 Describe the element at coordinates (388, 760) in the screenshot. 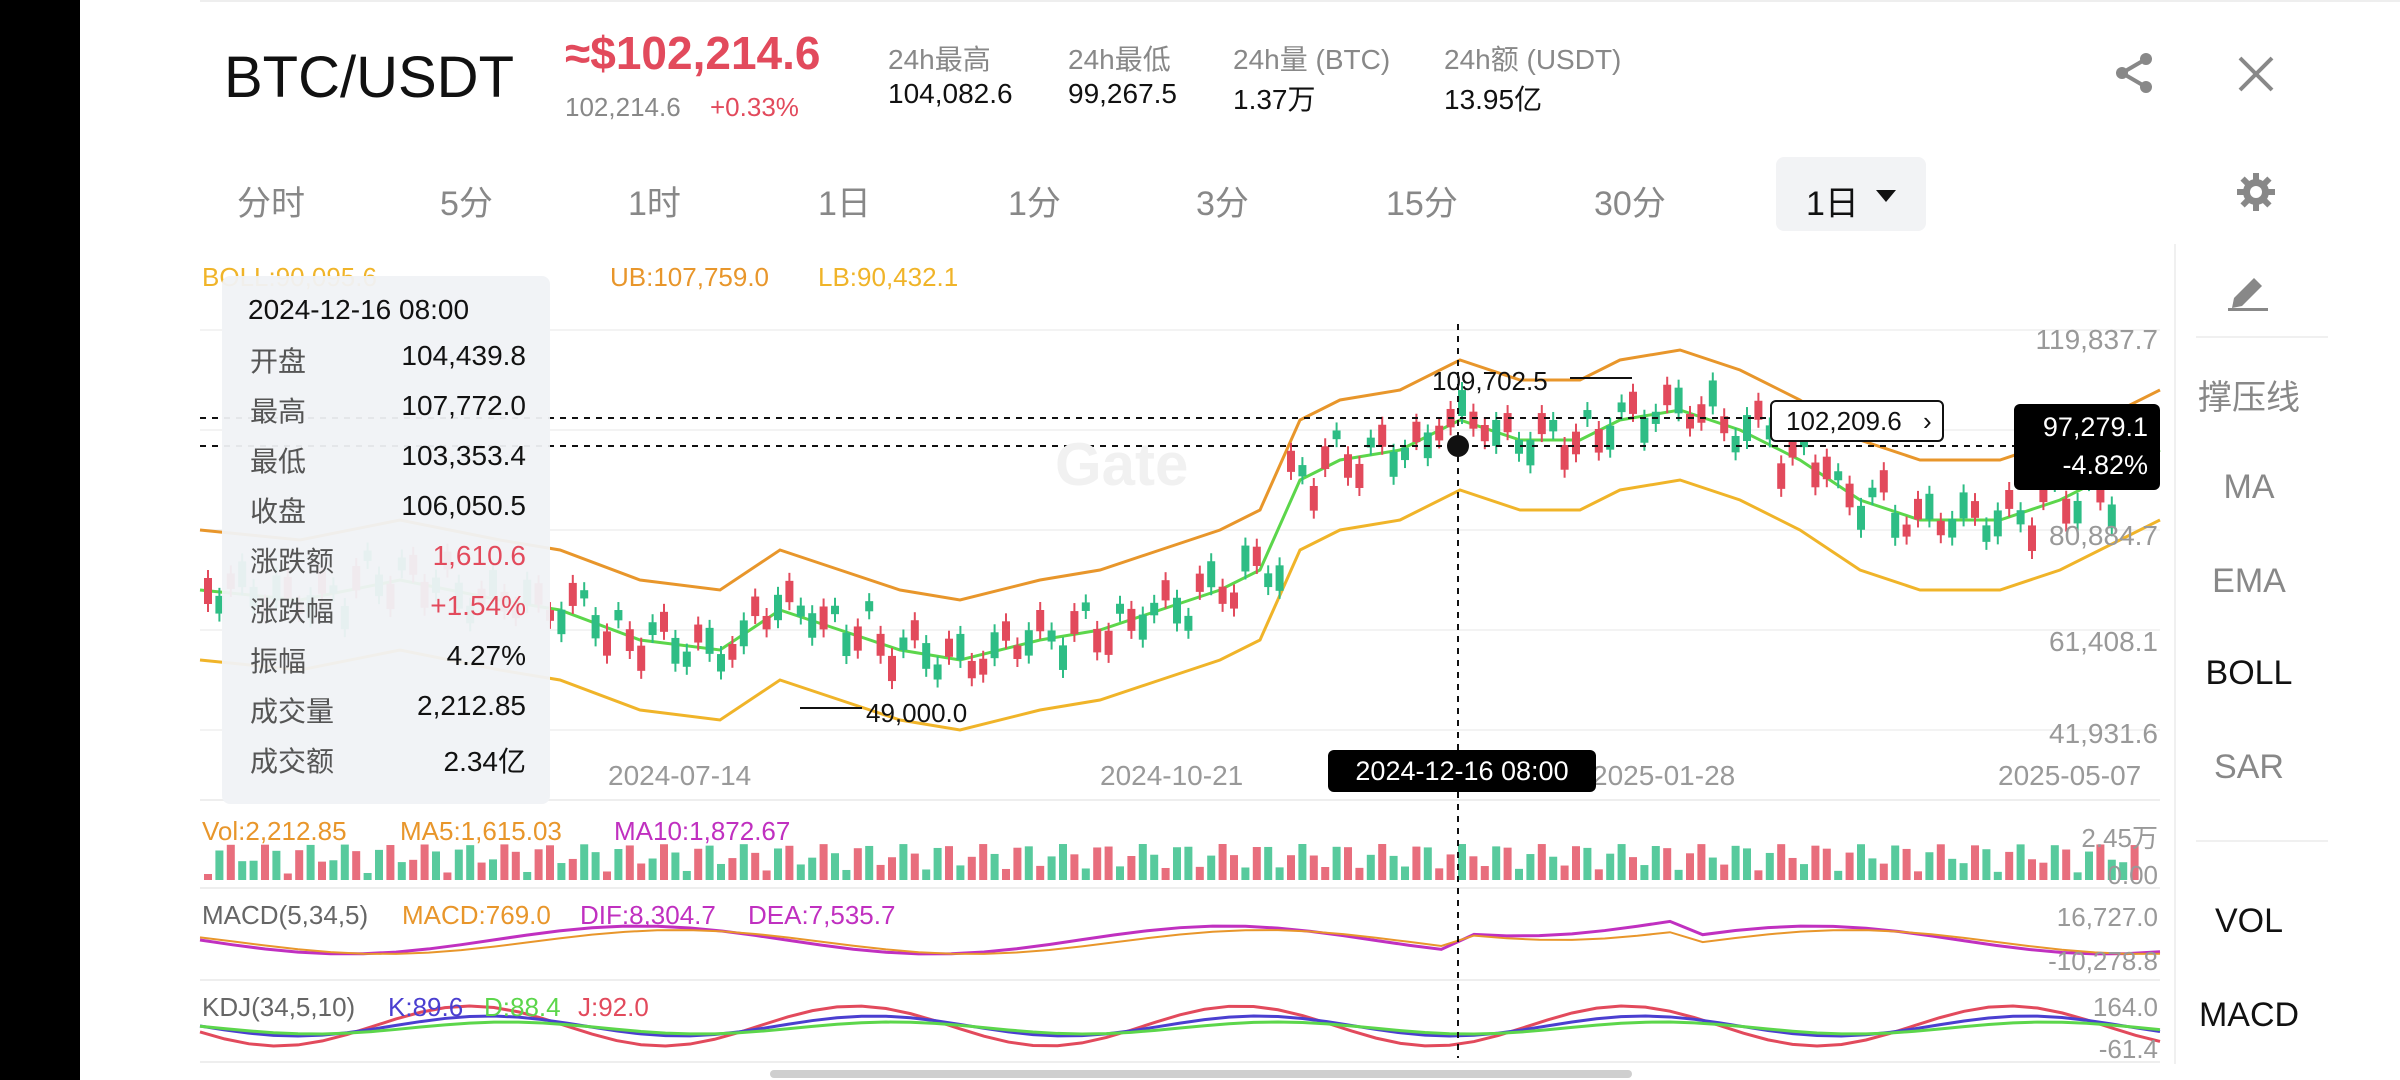

I see `tooltip-row: 成交额 2.34亿` at that location.